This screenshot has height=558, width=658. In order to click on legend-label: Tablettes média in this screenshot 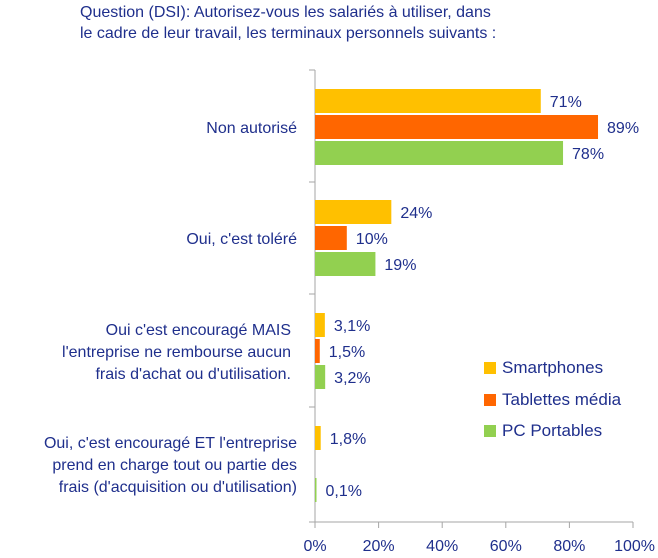, I will do `click(562, 399)`.